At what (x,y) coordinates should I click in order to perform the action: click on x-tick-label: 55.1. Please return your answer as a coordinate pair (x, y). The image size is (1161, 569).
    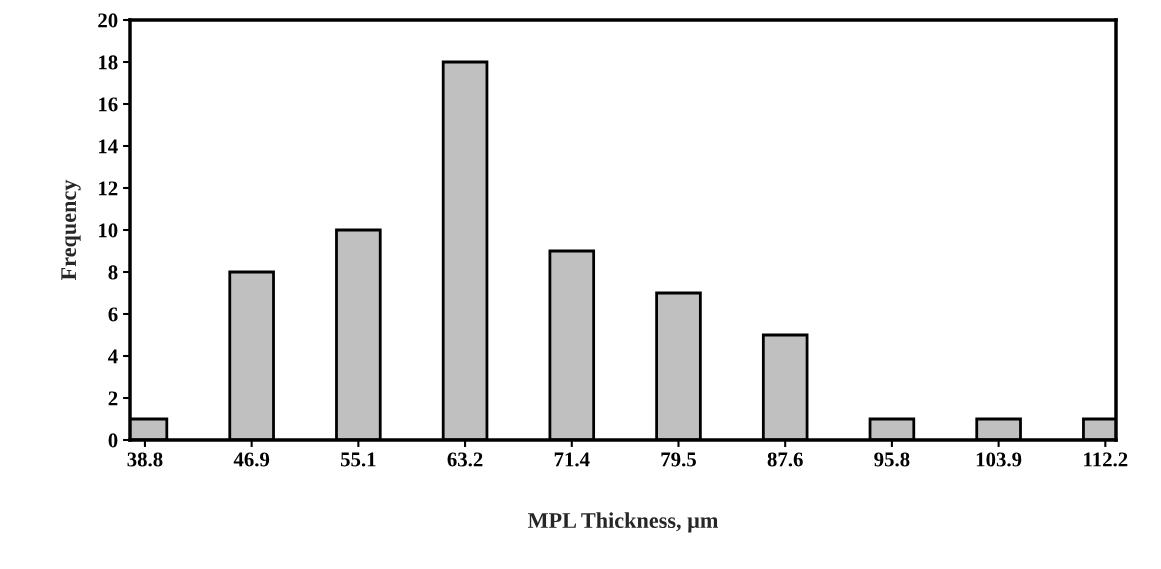
    Looking at the image, I should click on (358, 459).